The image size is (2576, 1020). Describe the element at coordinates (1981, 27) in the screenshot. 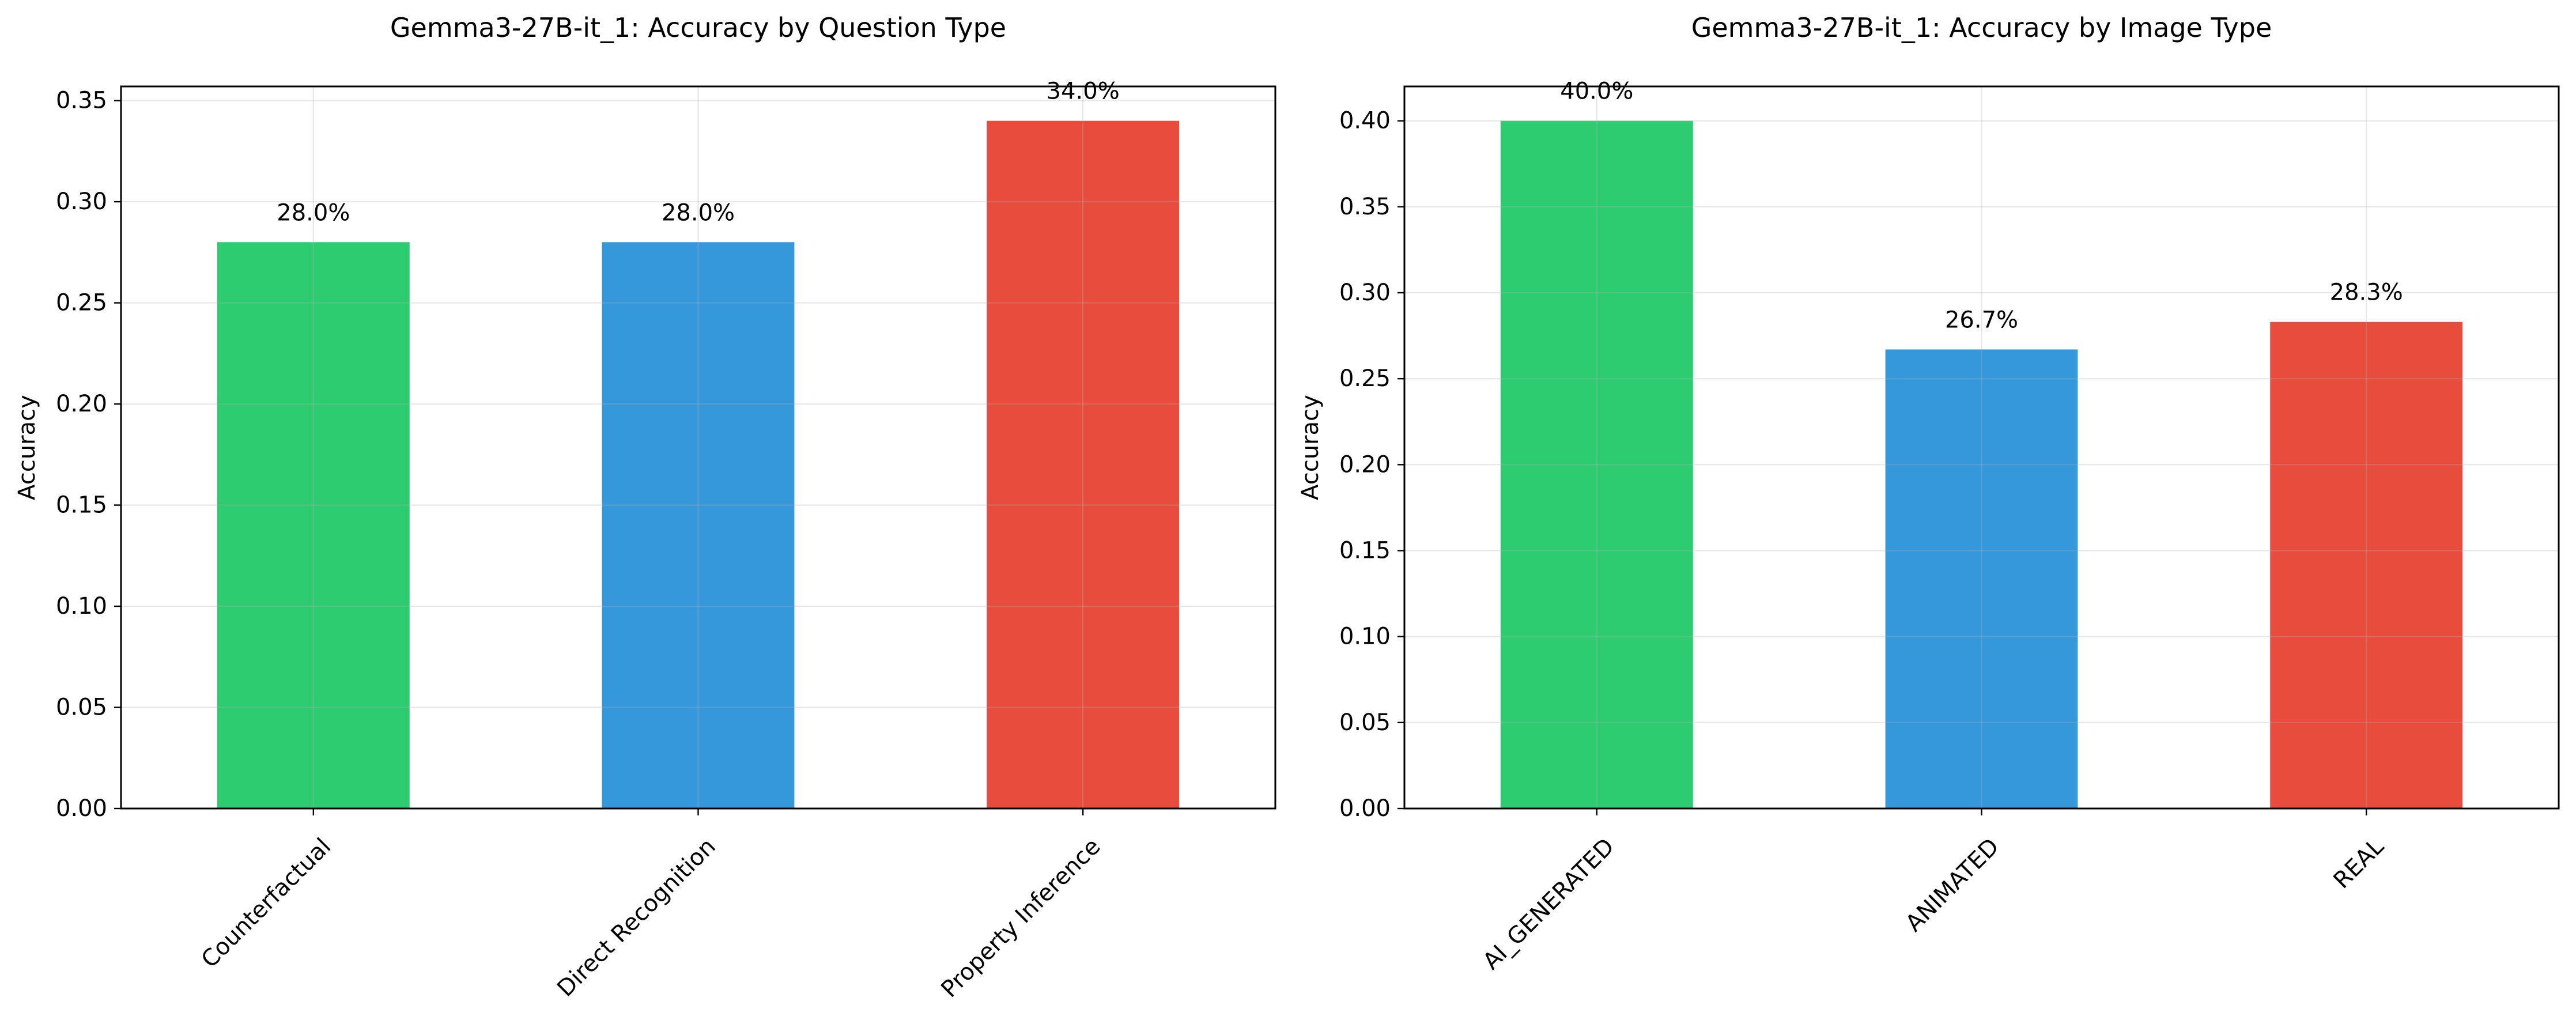

I see `chart-title: Gemma3-27B-it_1: Accuracy by Image Type` at that location.